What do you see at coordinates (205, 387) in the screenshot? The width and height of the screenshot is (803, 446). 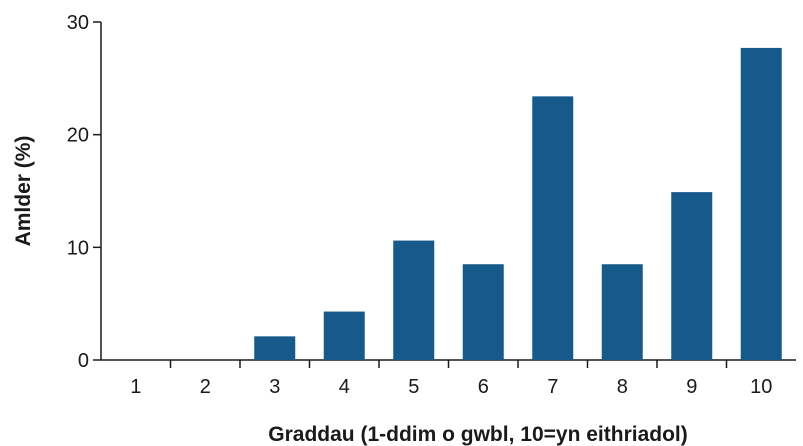 I see `x-tick-label-2: 2` at bounding box center [205, 387].